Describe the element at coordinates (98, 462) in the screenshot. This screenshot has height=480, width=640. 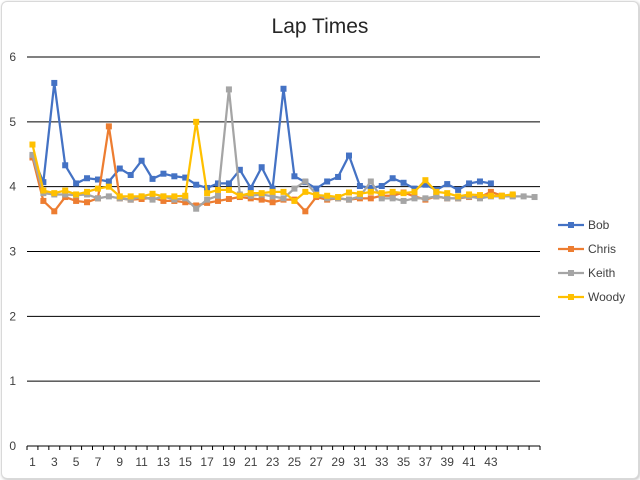
I see `x-tick-label: 7` at that location.